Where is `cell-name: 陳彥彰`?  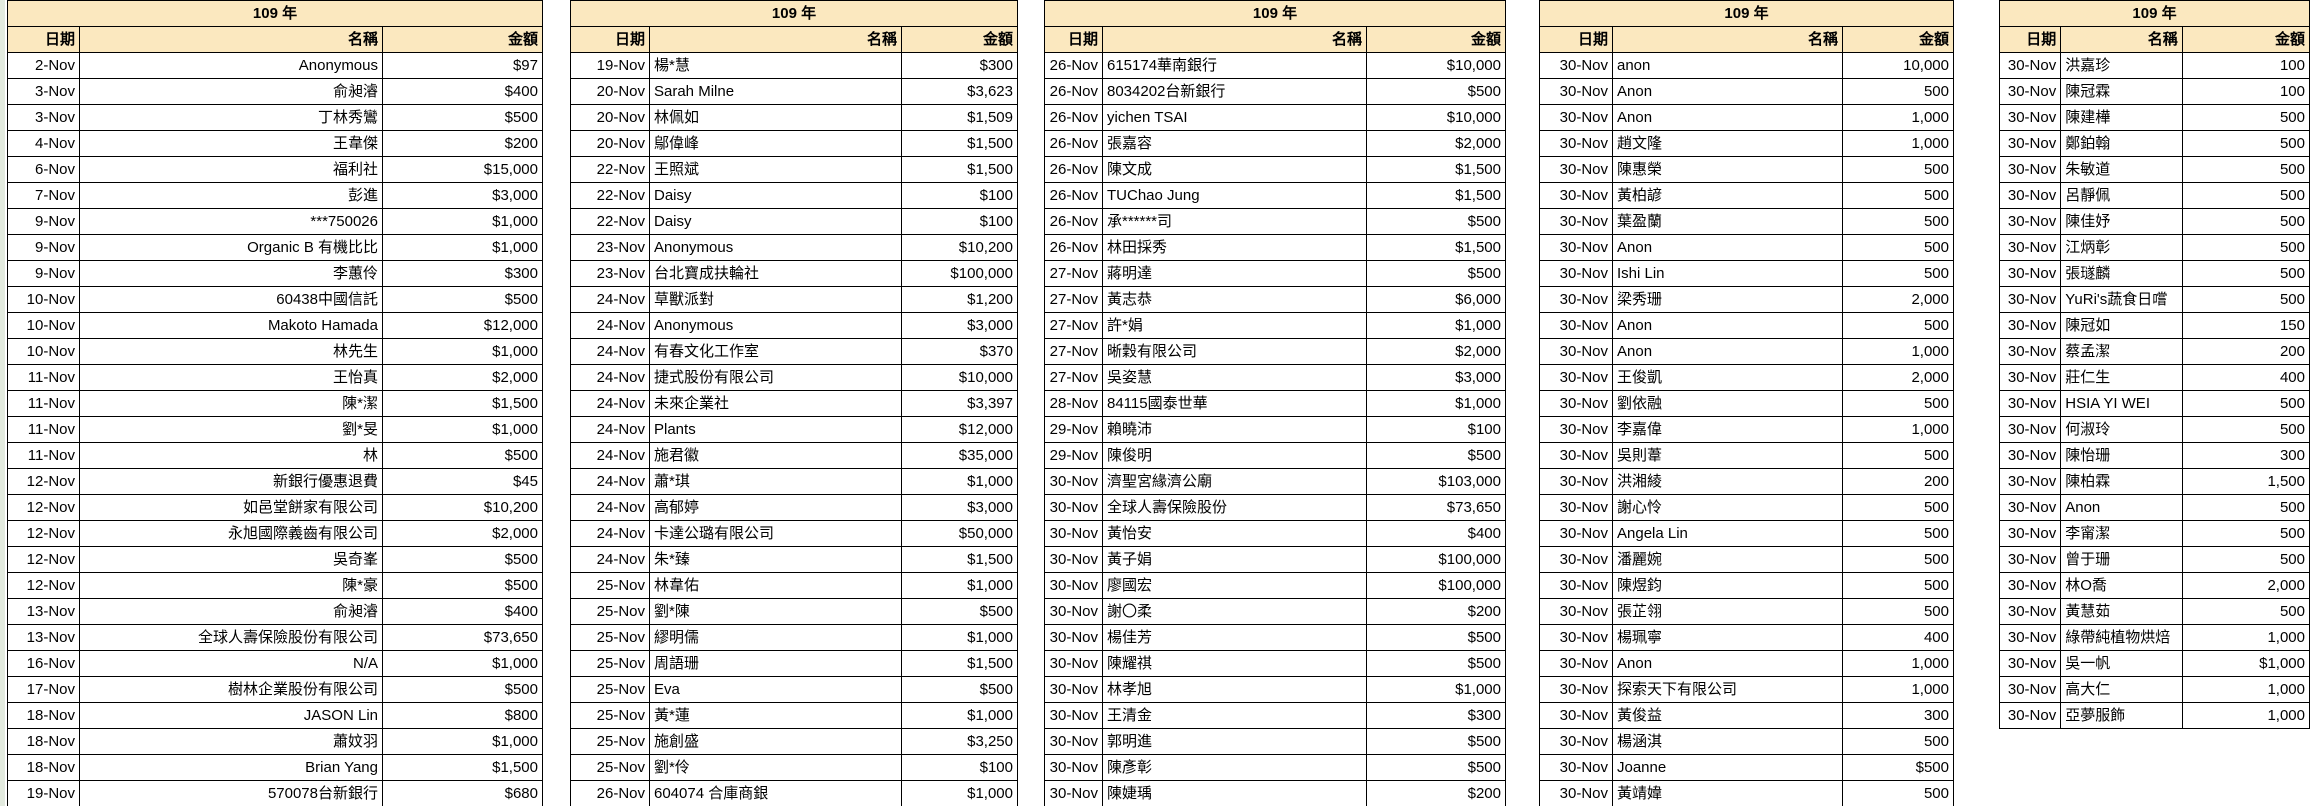
cell-name: 陳彥彰 is located at coordinates (1234, 767).